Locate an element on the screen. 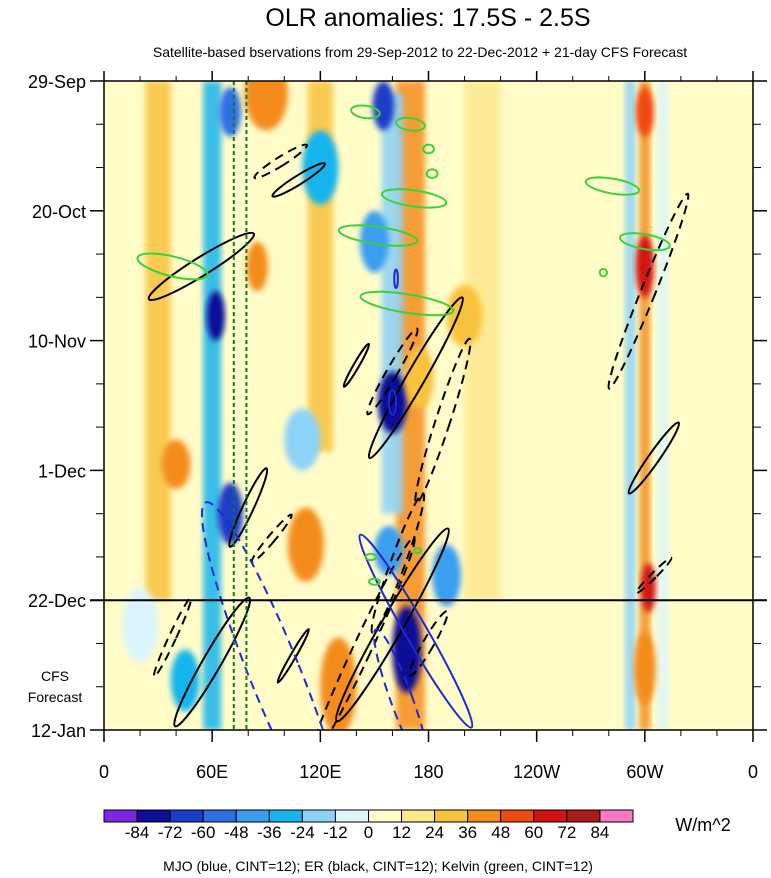 The image size is (771, 878). colorbar-label: 60 is located at coordinates (533, 832).